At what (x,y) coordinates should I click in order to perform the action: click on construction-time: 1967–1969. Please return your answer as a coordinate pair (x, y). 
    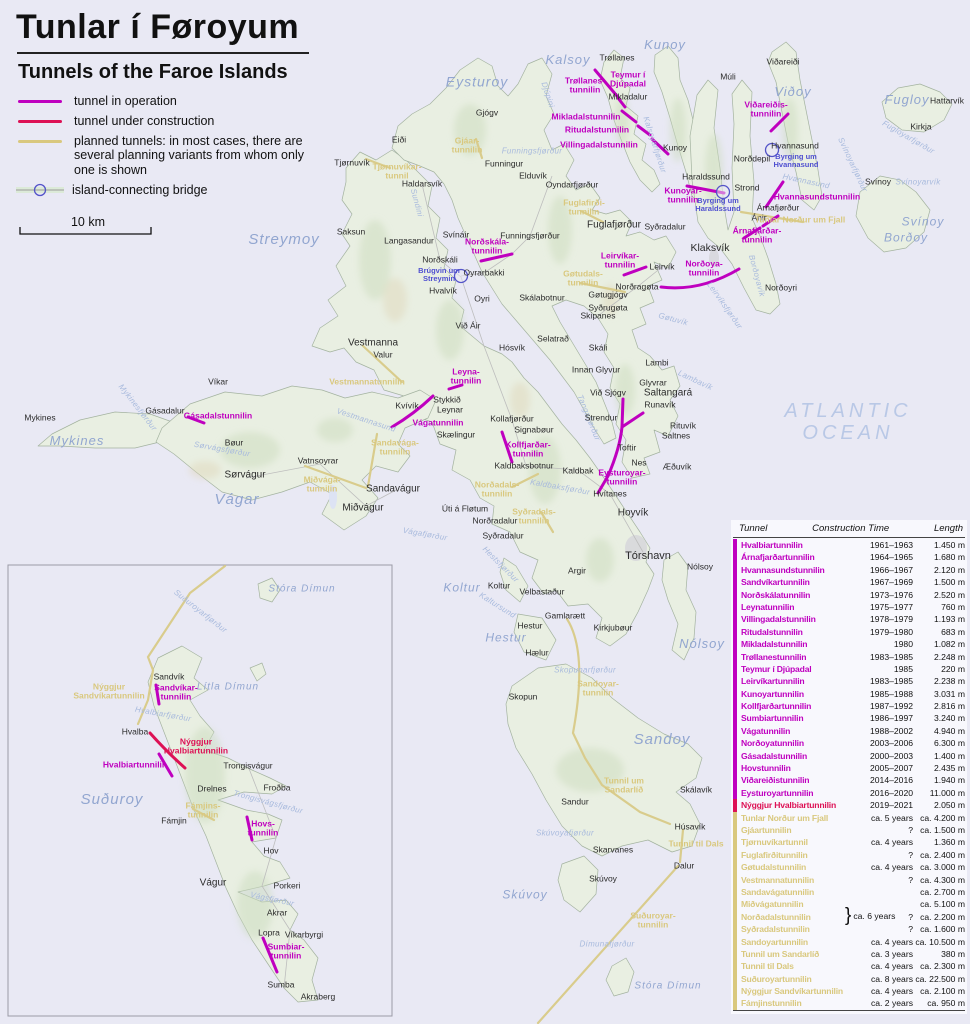
    Looking at the image, I should click on (891, 582).